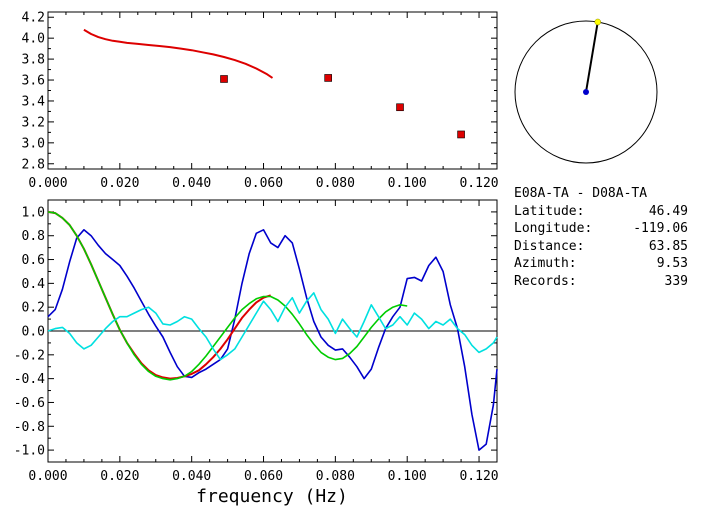 Image resolution: width=702 pixels, height=519 pixels. I want to click on x-axis-label: frequency (Hz), so click(272, 496).